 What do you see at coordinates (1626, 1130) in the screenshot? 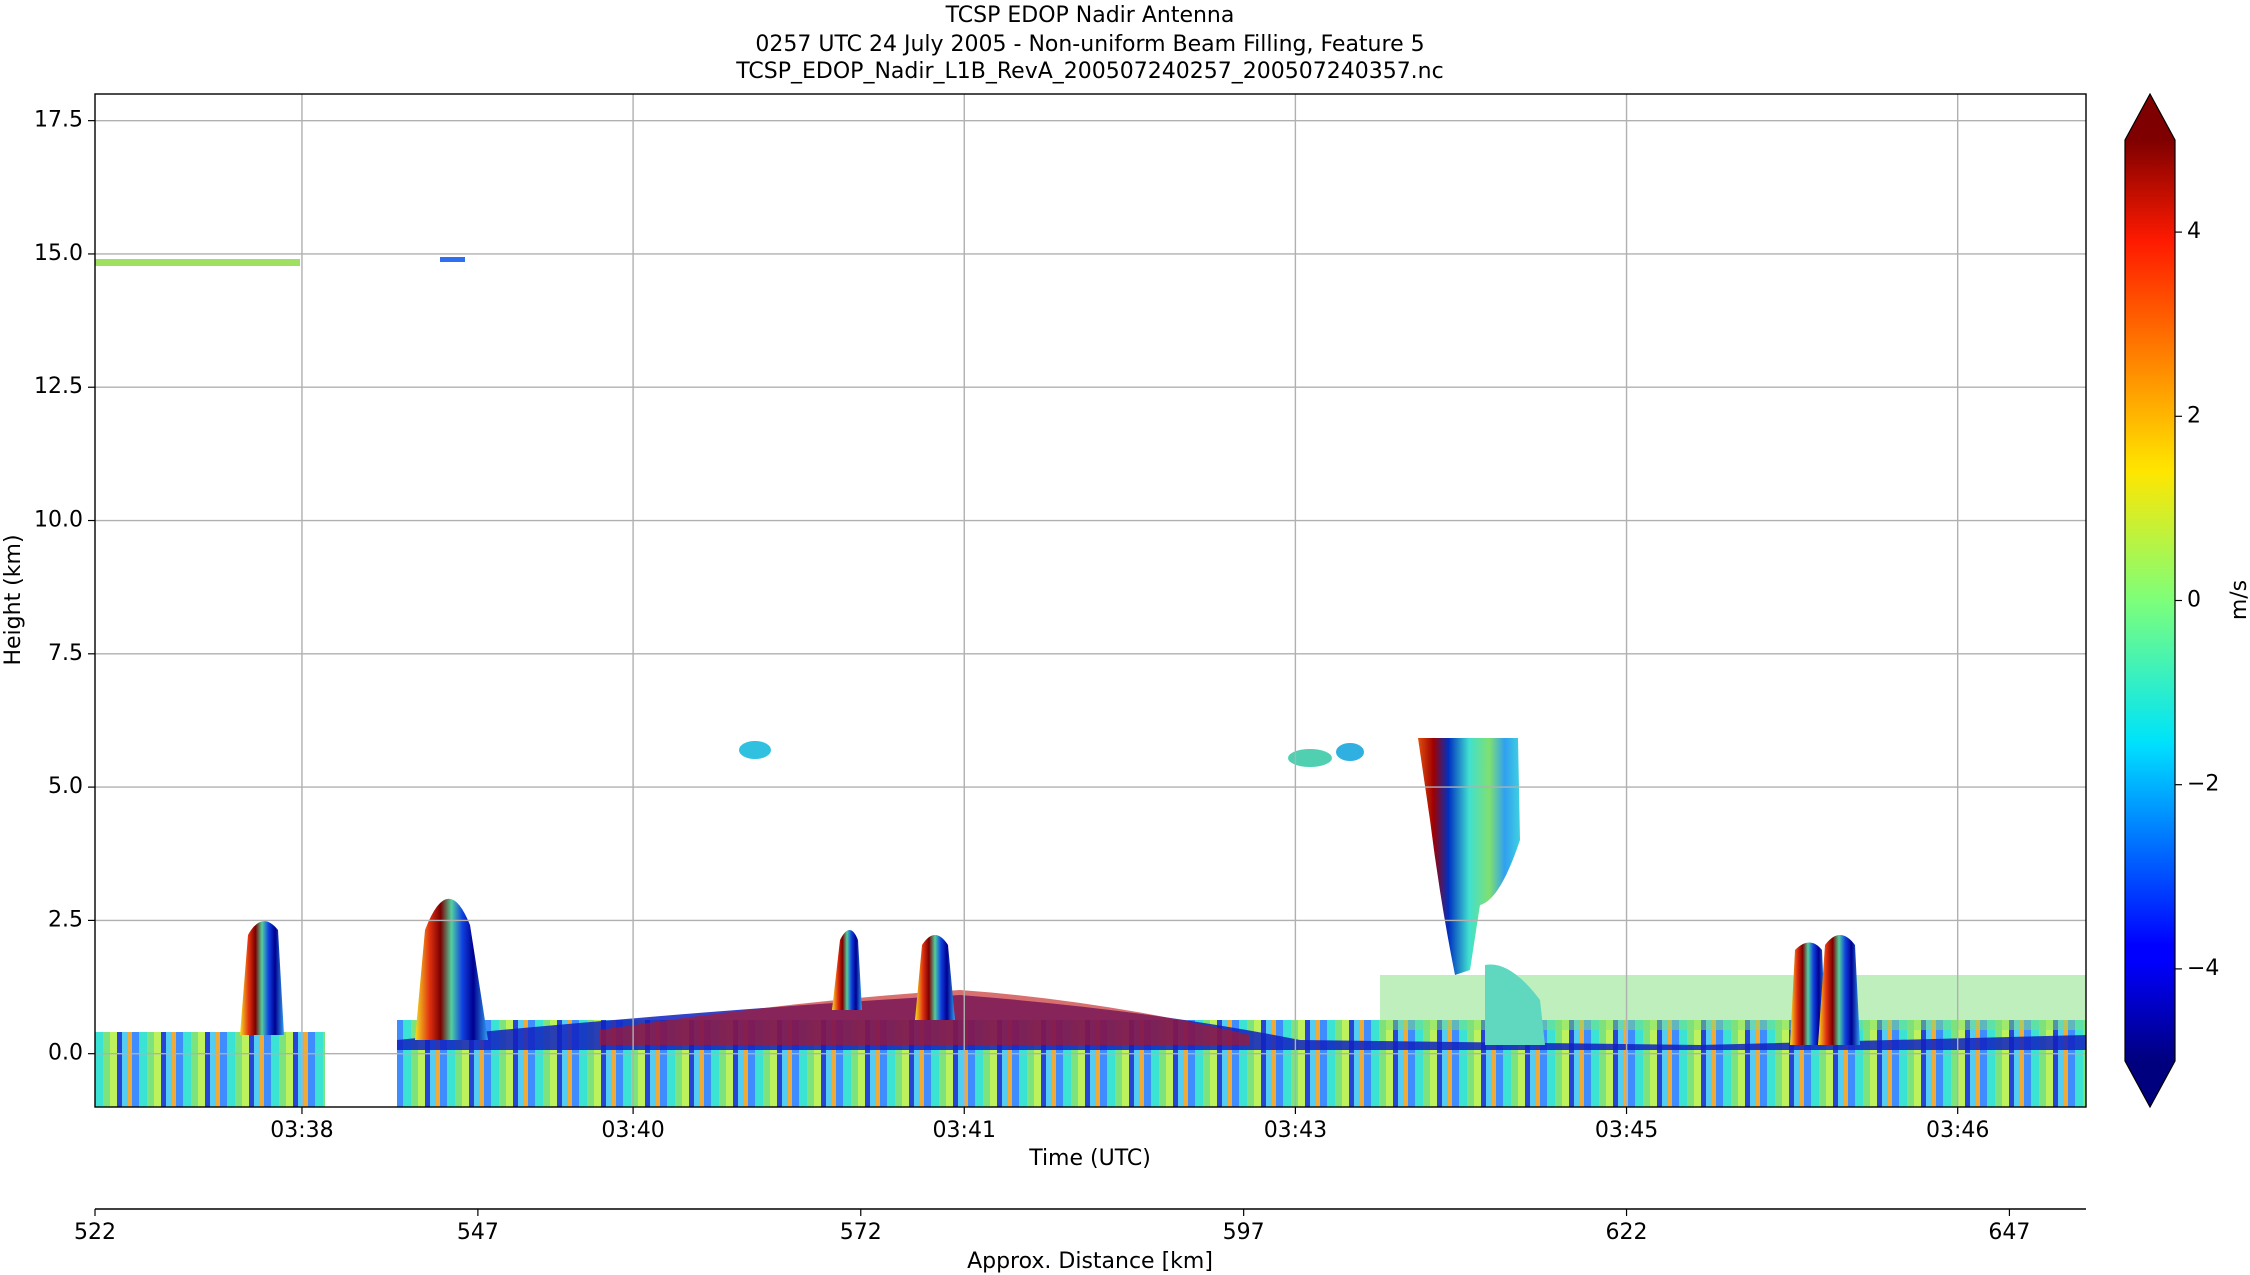
I see `x-tick-label: 03:45` at bounding box center [1626, 1130].